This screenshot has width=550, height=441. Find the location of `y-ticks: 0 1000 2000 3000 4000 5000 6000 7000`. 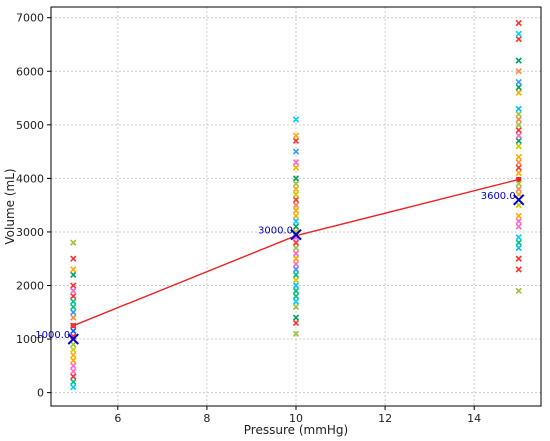

y-ticks: 0 1000 2000 3000 4000 5000 6000 7000 is located at coordinates (33, 206).